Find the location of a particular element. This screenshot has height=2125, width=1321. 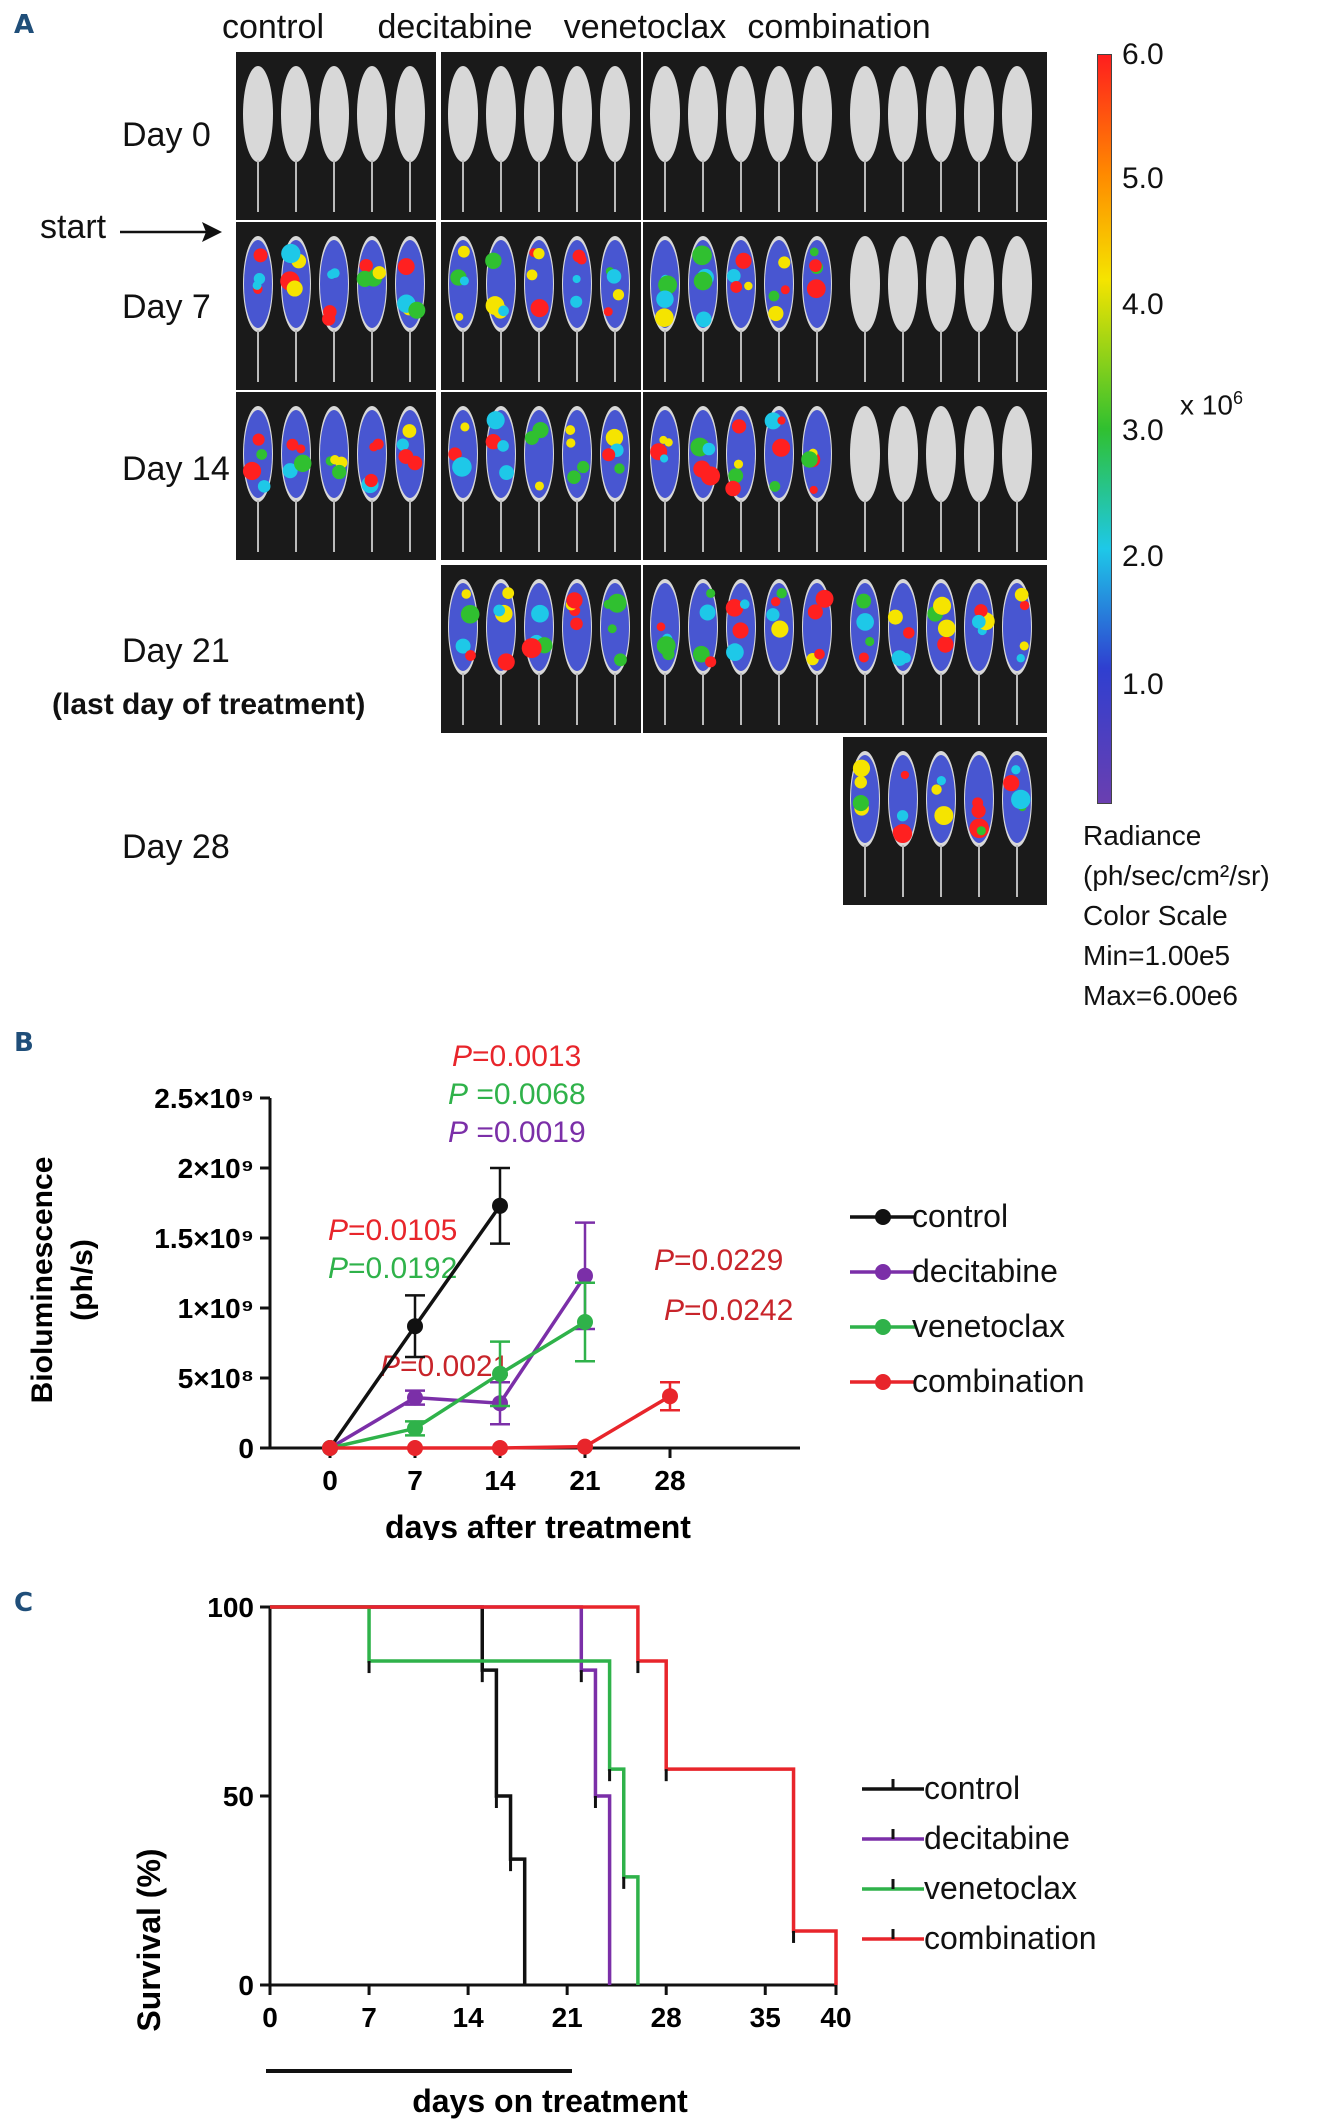

colorbar-tick: 5.0 is located at coordinates (1143, 178).